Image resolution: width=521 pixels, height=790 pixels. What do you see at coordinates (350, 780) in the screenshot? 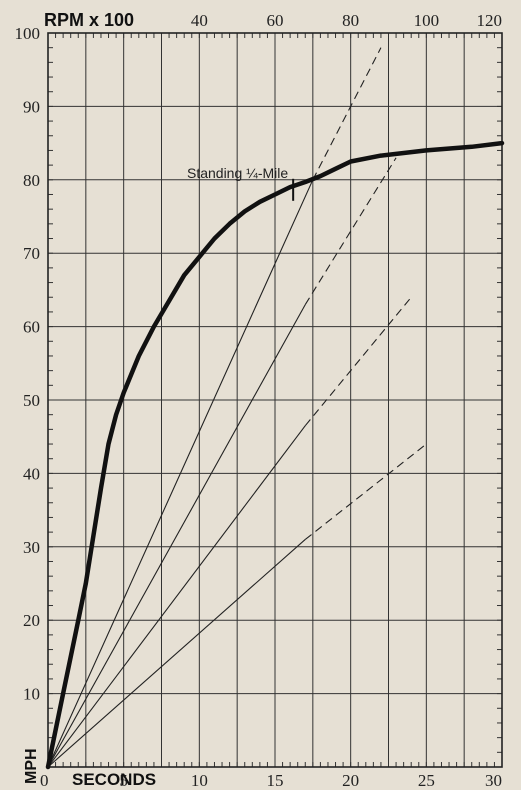
I see `x-tick-label: 20` at bounding box center [350, 780].